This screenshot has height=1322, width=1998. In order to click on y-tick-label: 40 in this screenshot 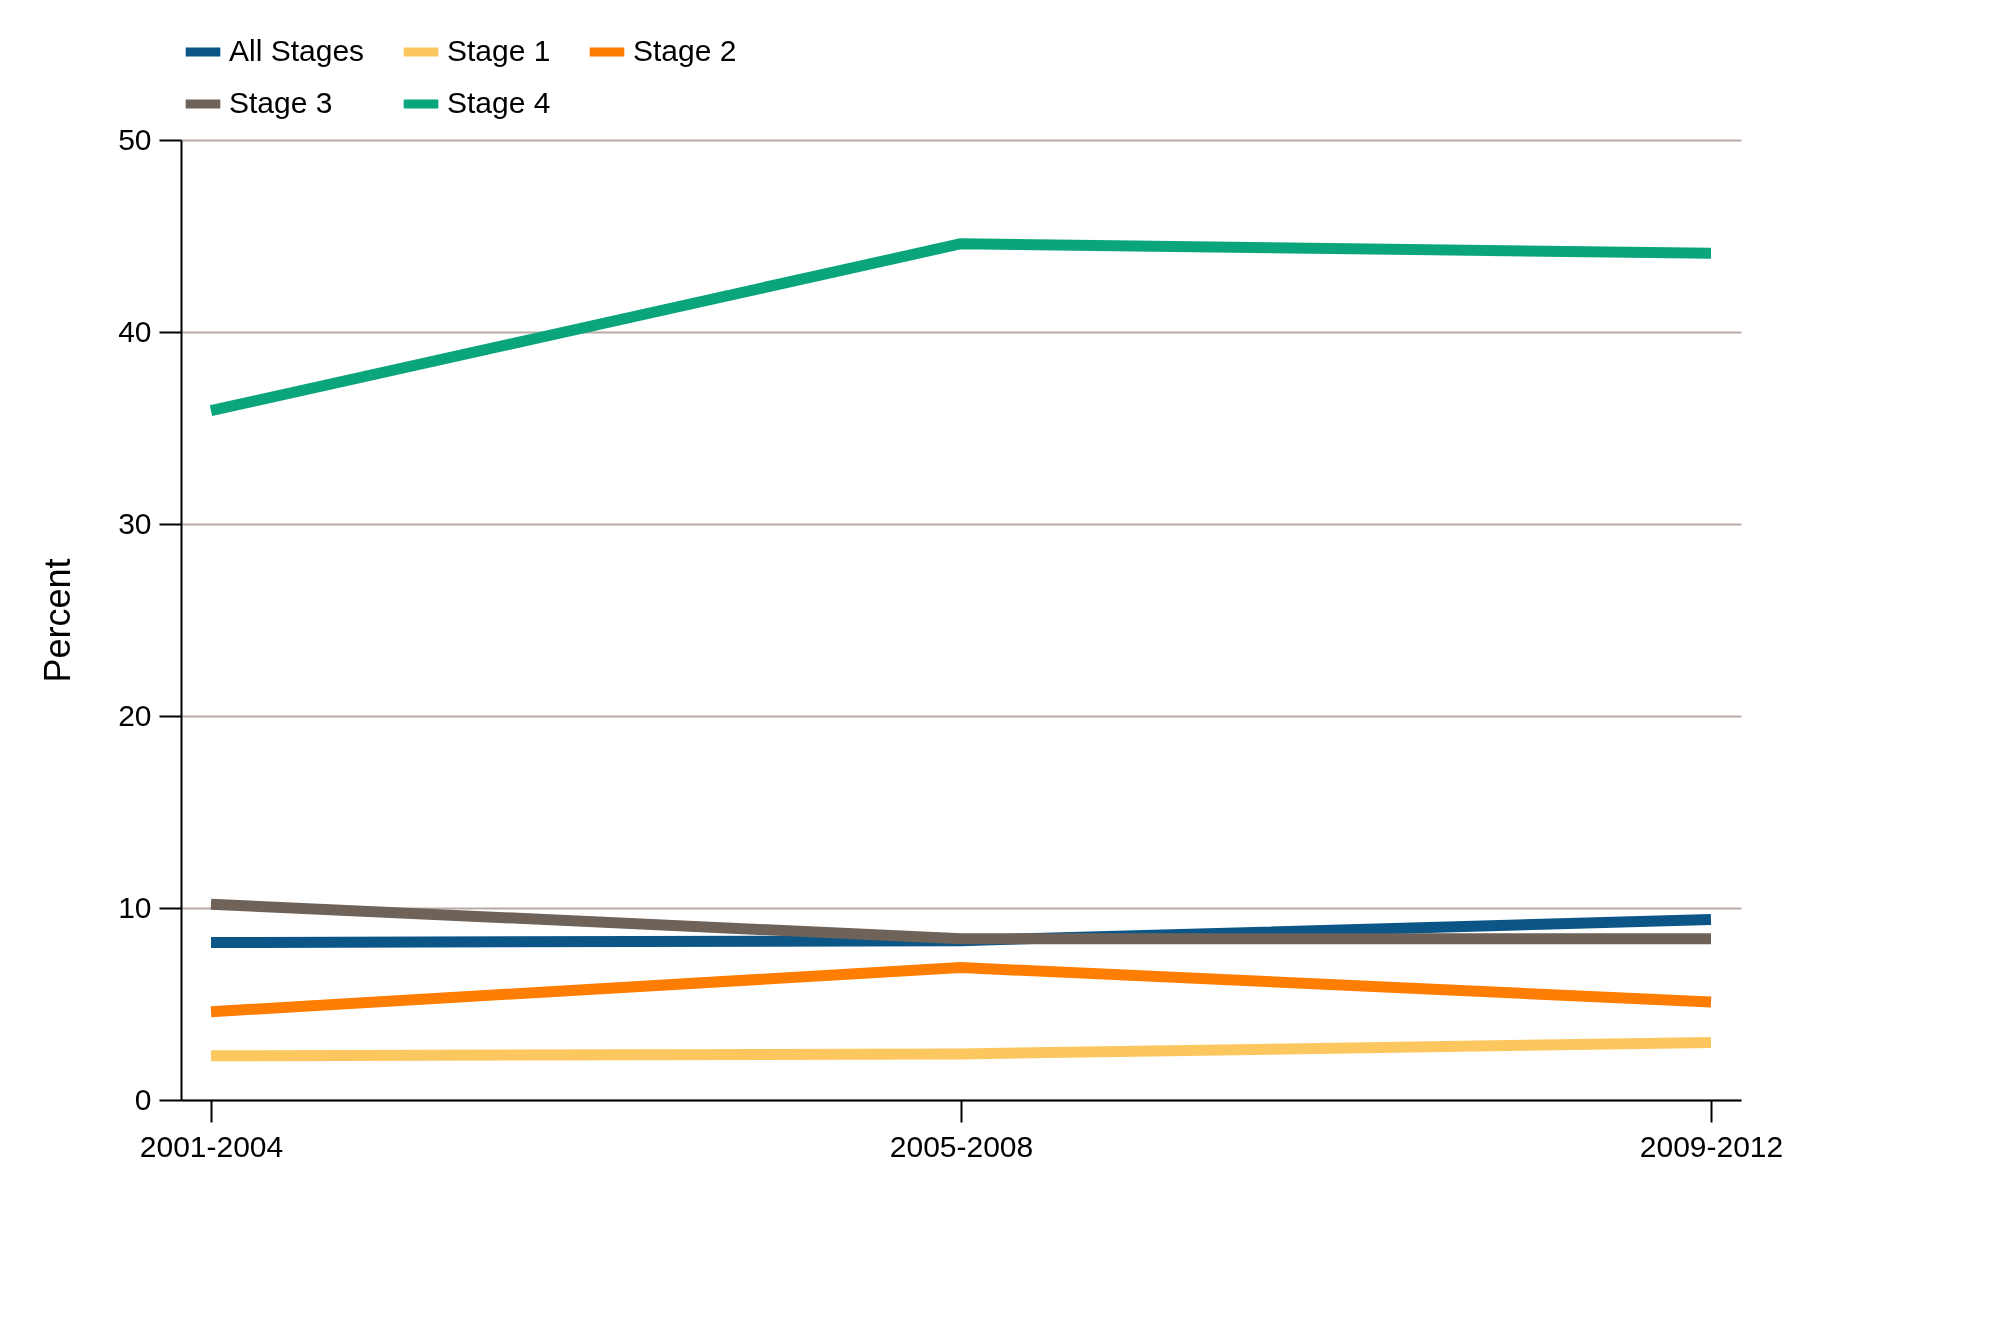, I will do `click(135, 331)`.